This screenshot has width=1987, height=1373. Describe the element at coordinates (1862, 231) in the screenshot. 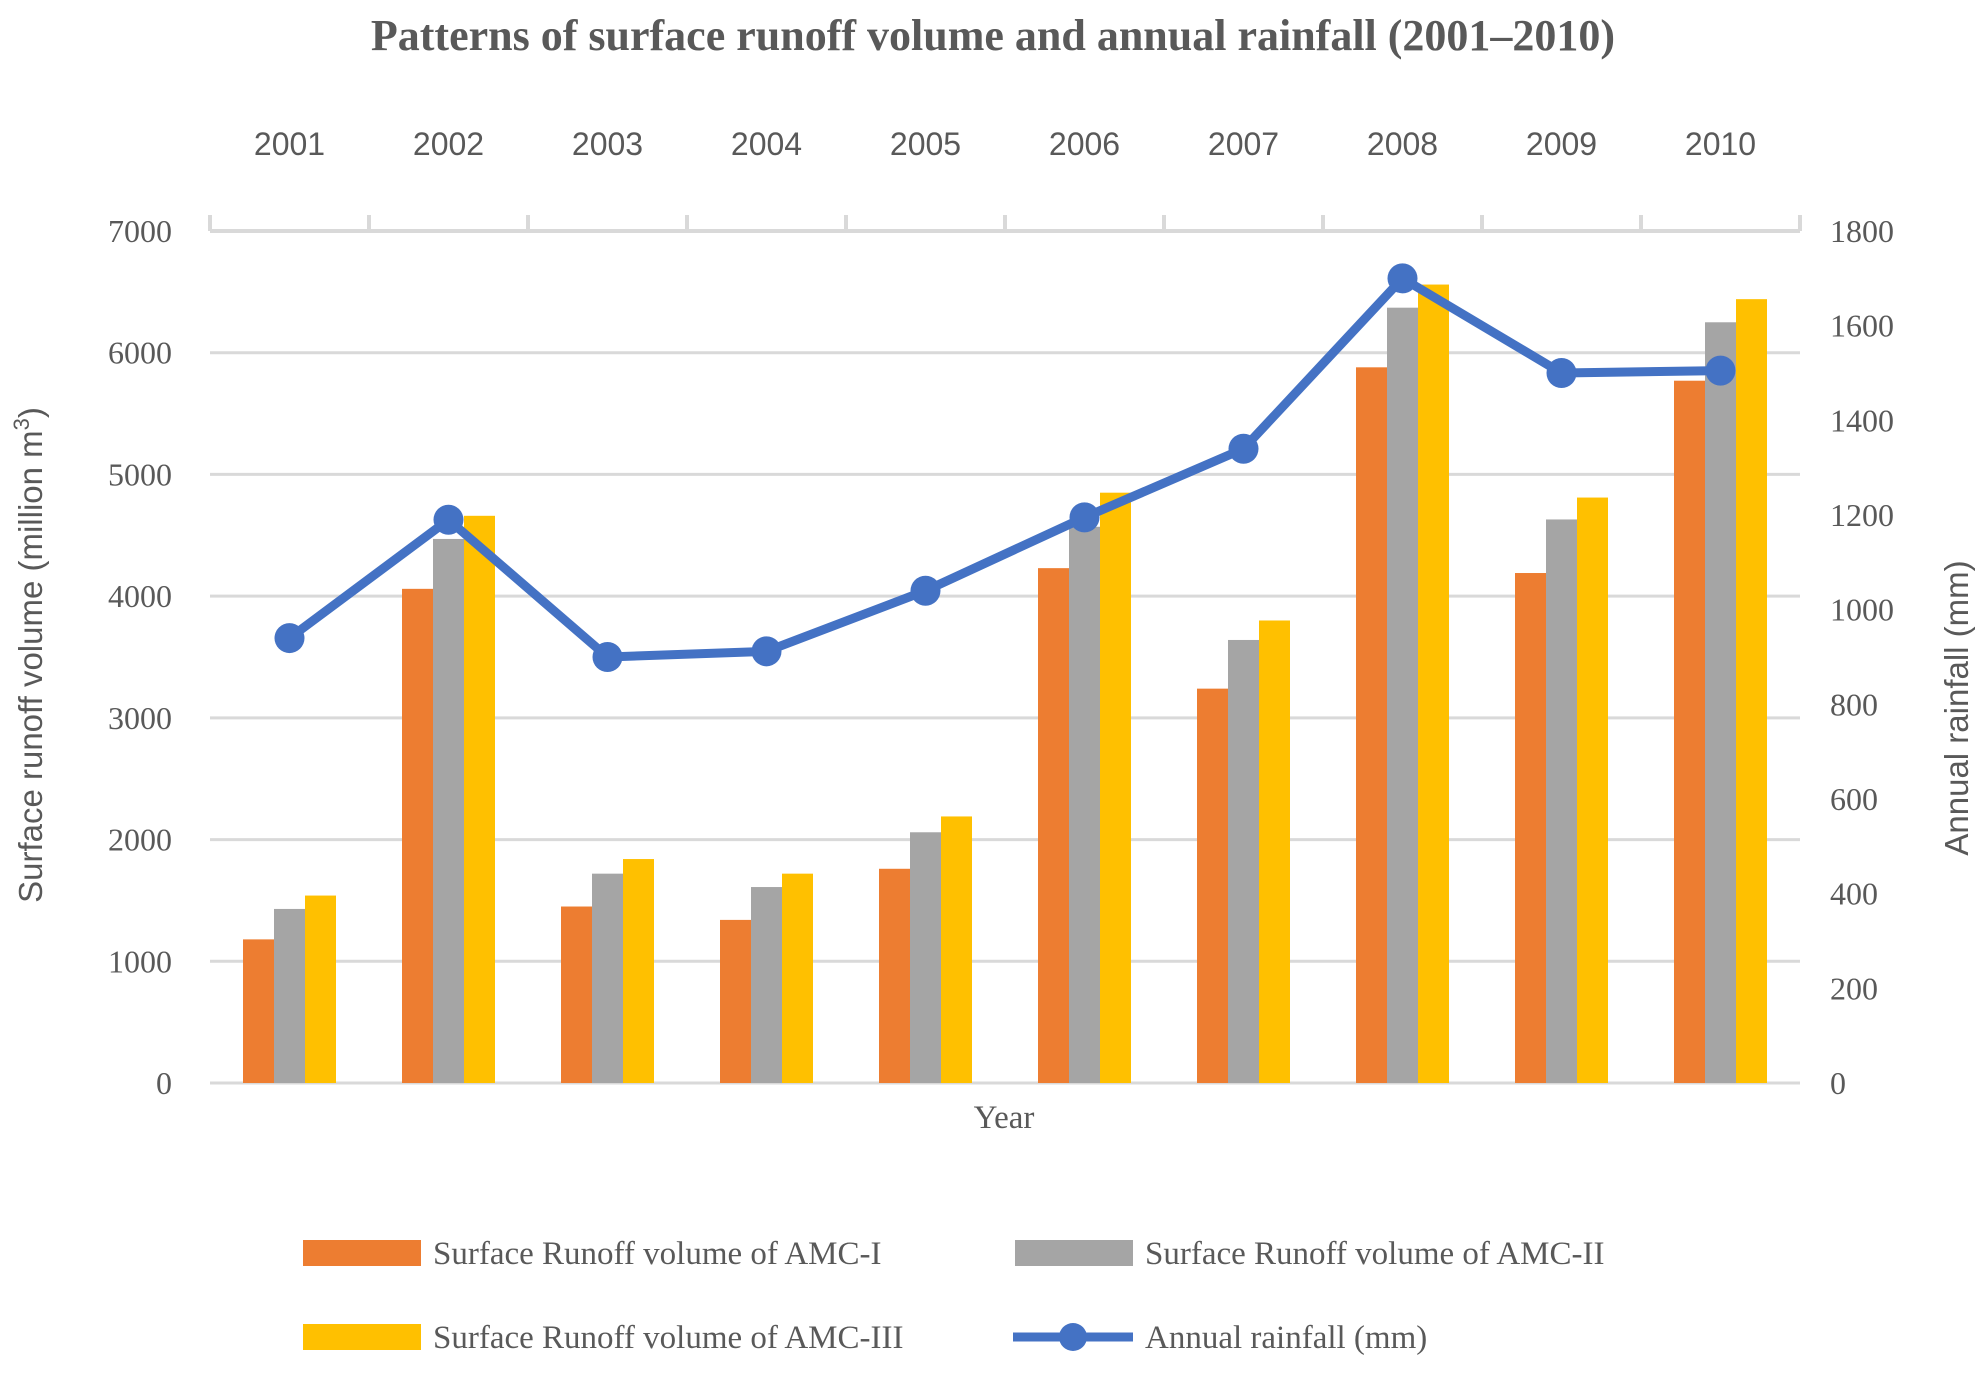

I see `y2-tick-label: 1800` at that location.